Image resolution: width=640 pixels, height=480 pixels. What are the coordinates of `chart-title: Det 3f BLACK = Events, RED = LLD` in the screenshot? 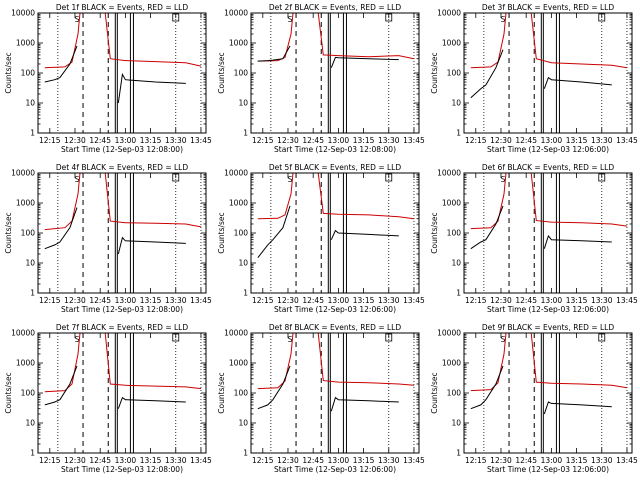 It's located at (548, 7).